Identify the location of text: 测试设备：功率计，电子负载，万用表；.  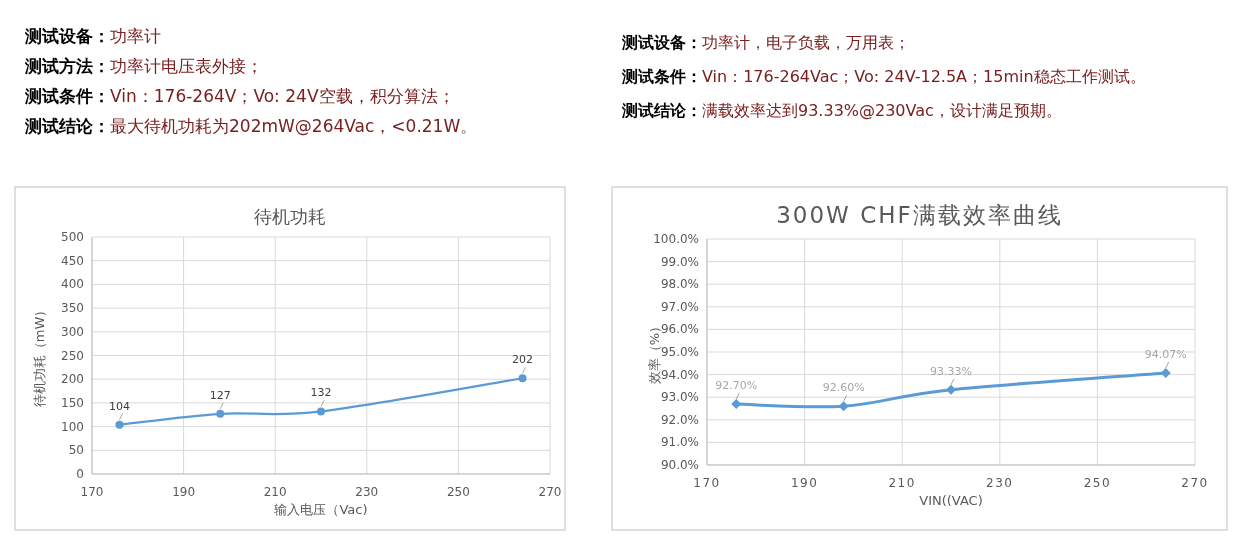
(765, 42).